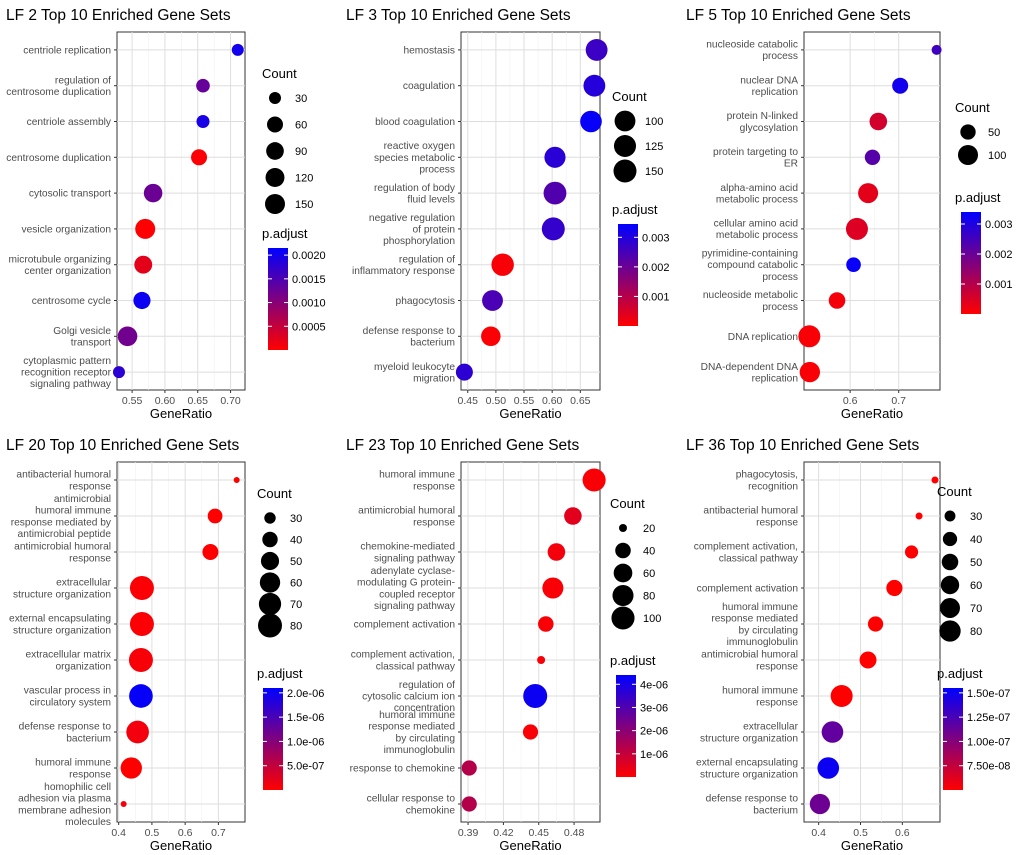 The width and height of the screenshot is (1021, 855). I want to click on x-tick-label: 0.70, so click(230, 401).